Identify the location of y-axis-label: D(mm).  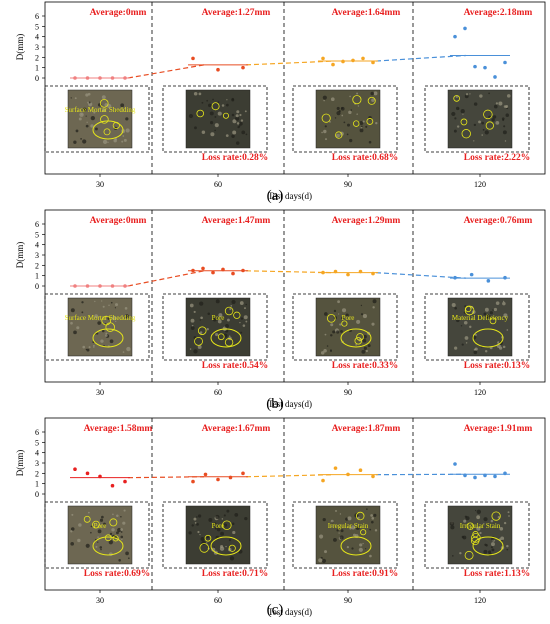
(20, 255).